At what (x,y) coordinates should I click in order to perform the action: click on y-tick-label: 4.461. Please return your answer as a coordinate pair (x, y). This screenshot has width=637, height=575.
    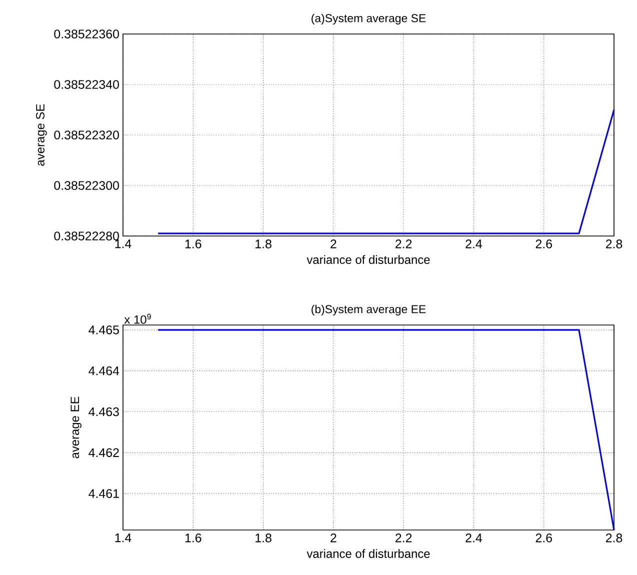
    Looking at the image, I should click on (103, 493).